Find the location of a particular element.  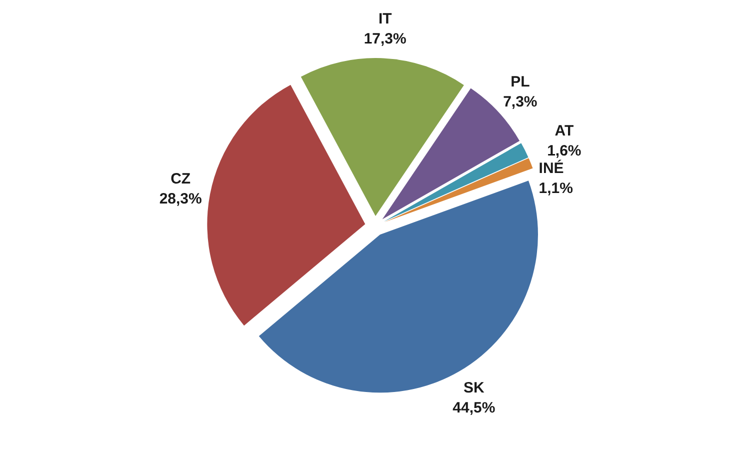

data-label: 1,6% is located at coordinates (564, 151).